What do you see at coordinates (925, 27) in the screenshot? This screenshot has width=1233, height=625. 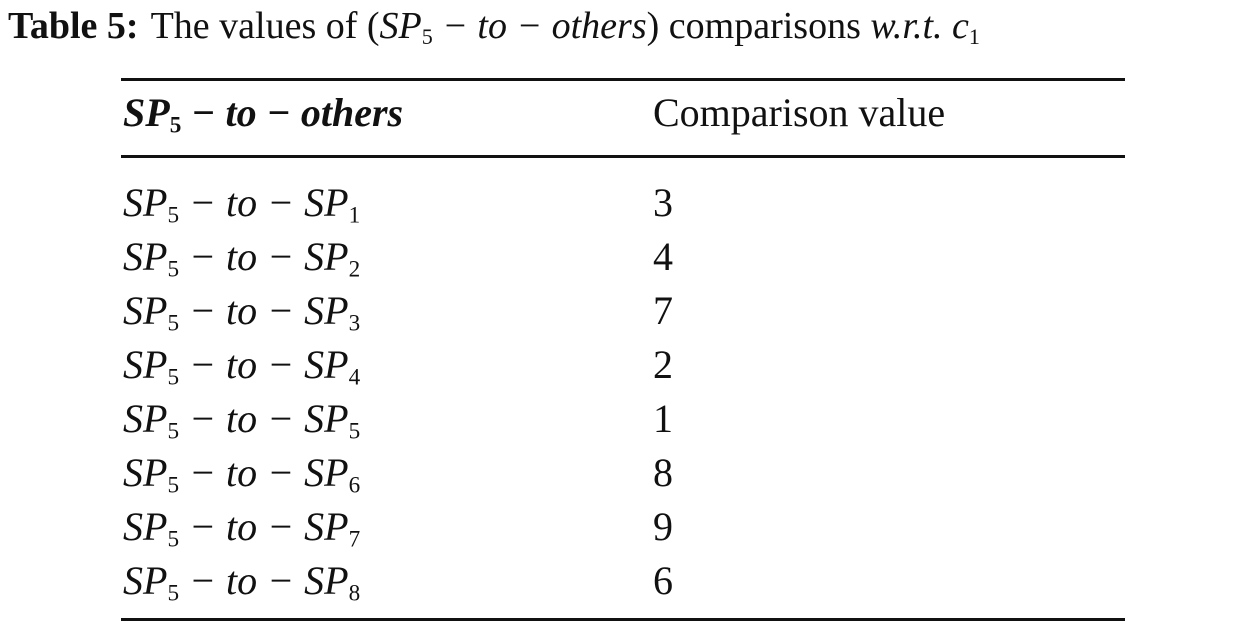 I see `caption-part: w.r.t. c1` at bounding box center [925, 27].